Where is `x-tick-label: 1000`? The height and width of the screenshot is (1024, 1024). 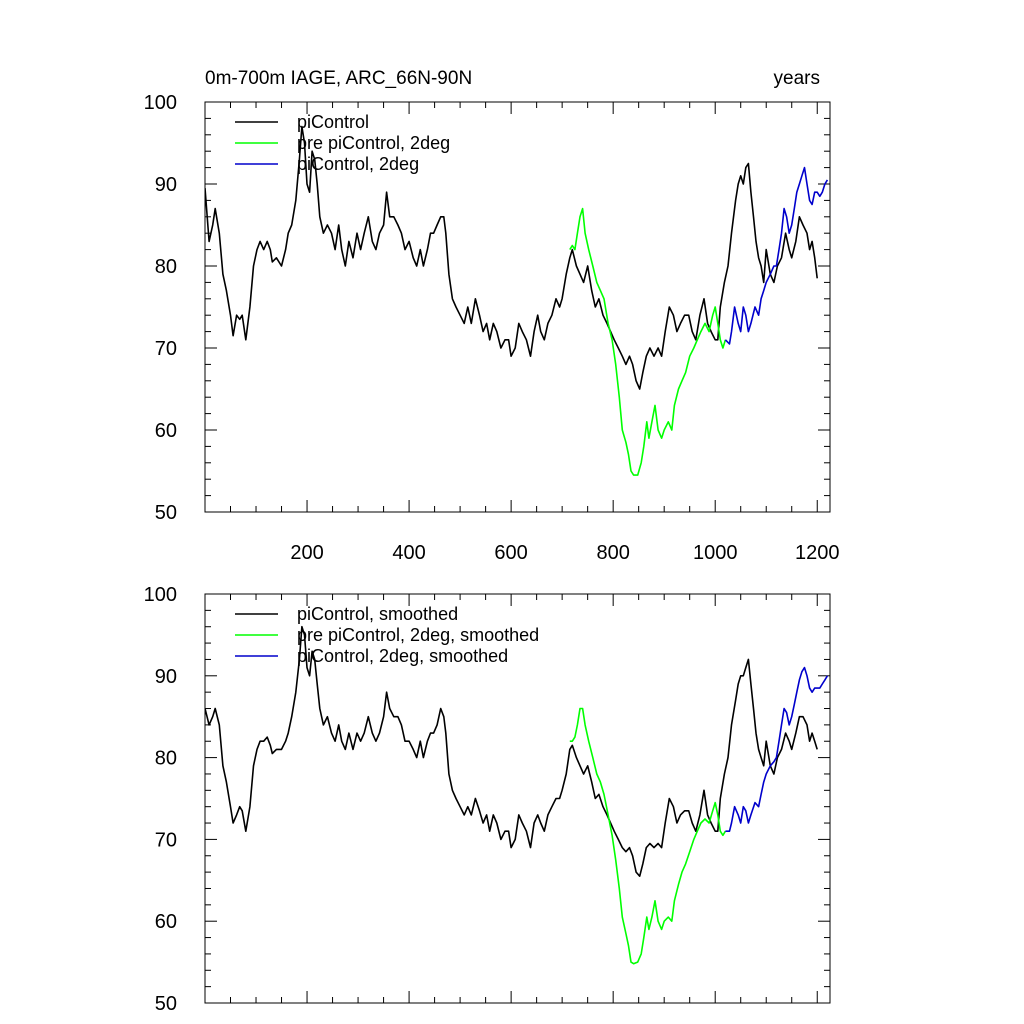
x-tick-label: 1000 is located at coordinates (715, 553).